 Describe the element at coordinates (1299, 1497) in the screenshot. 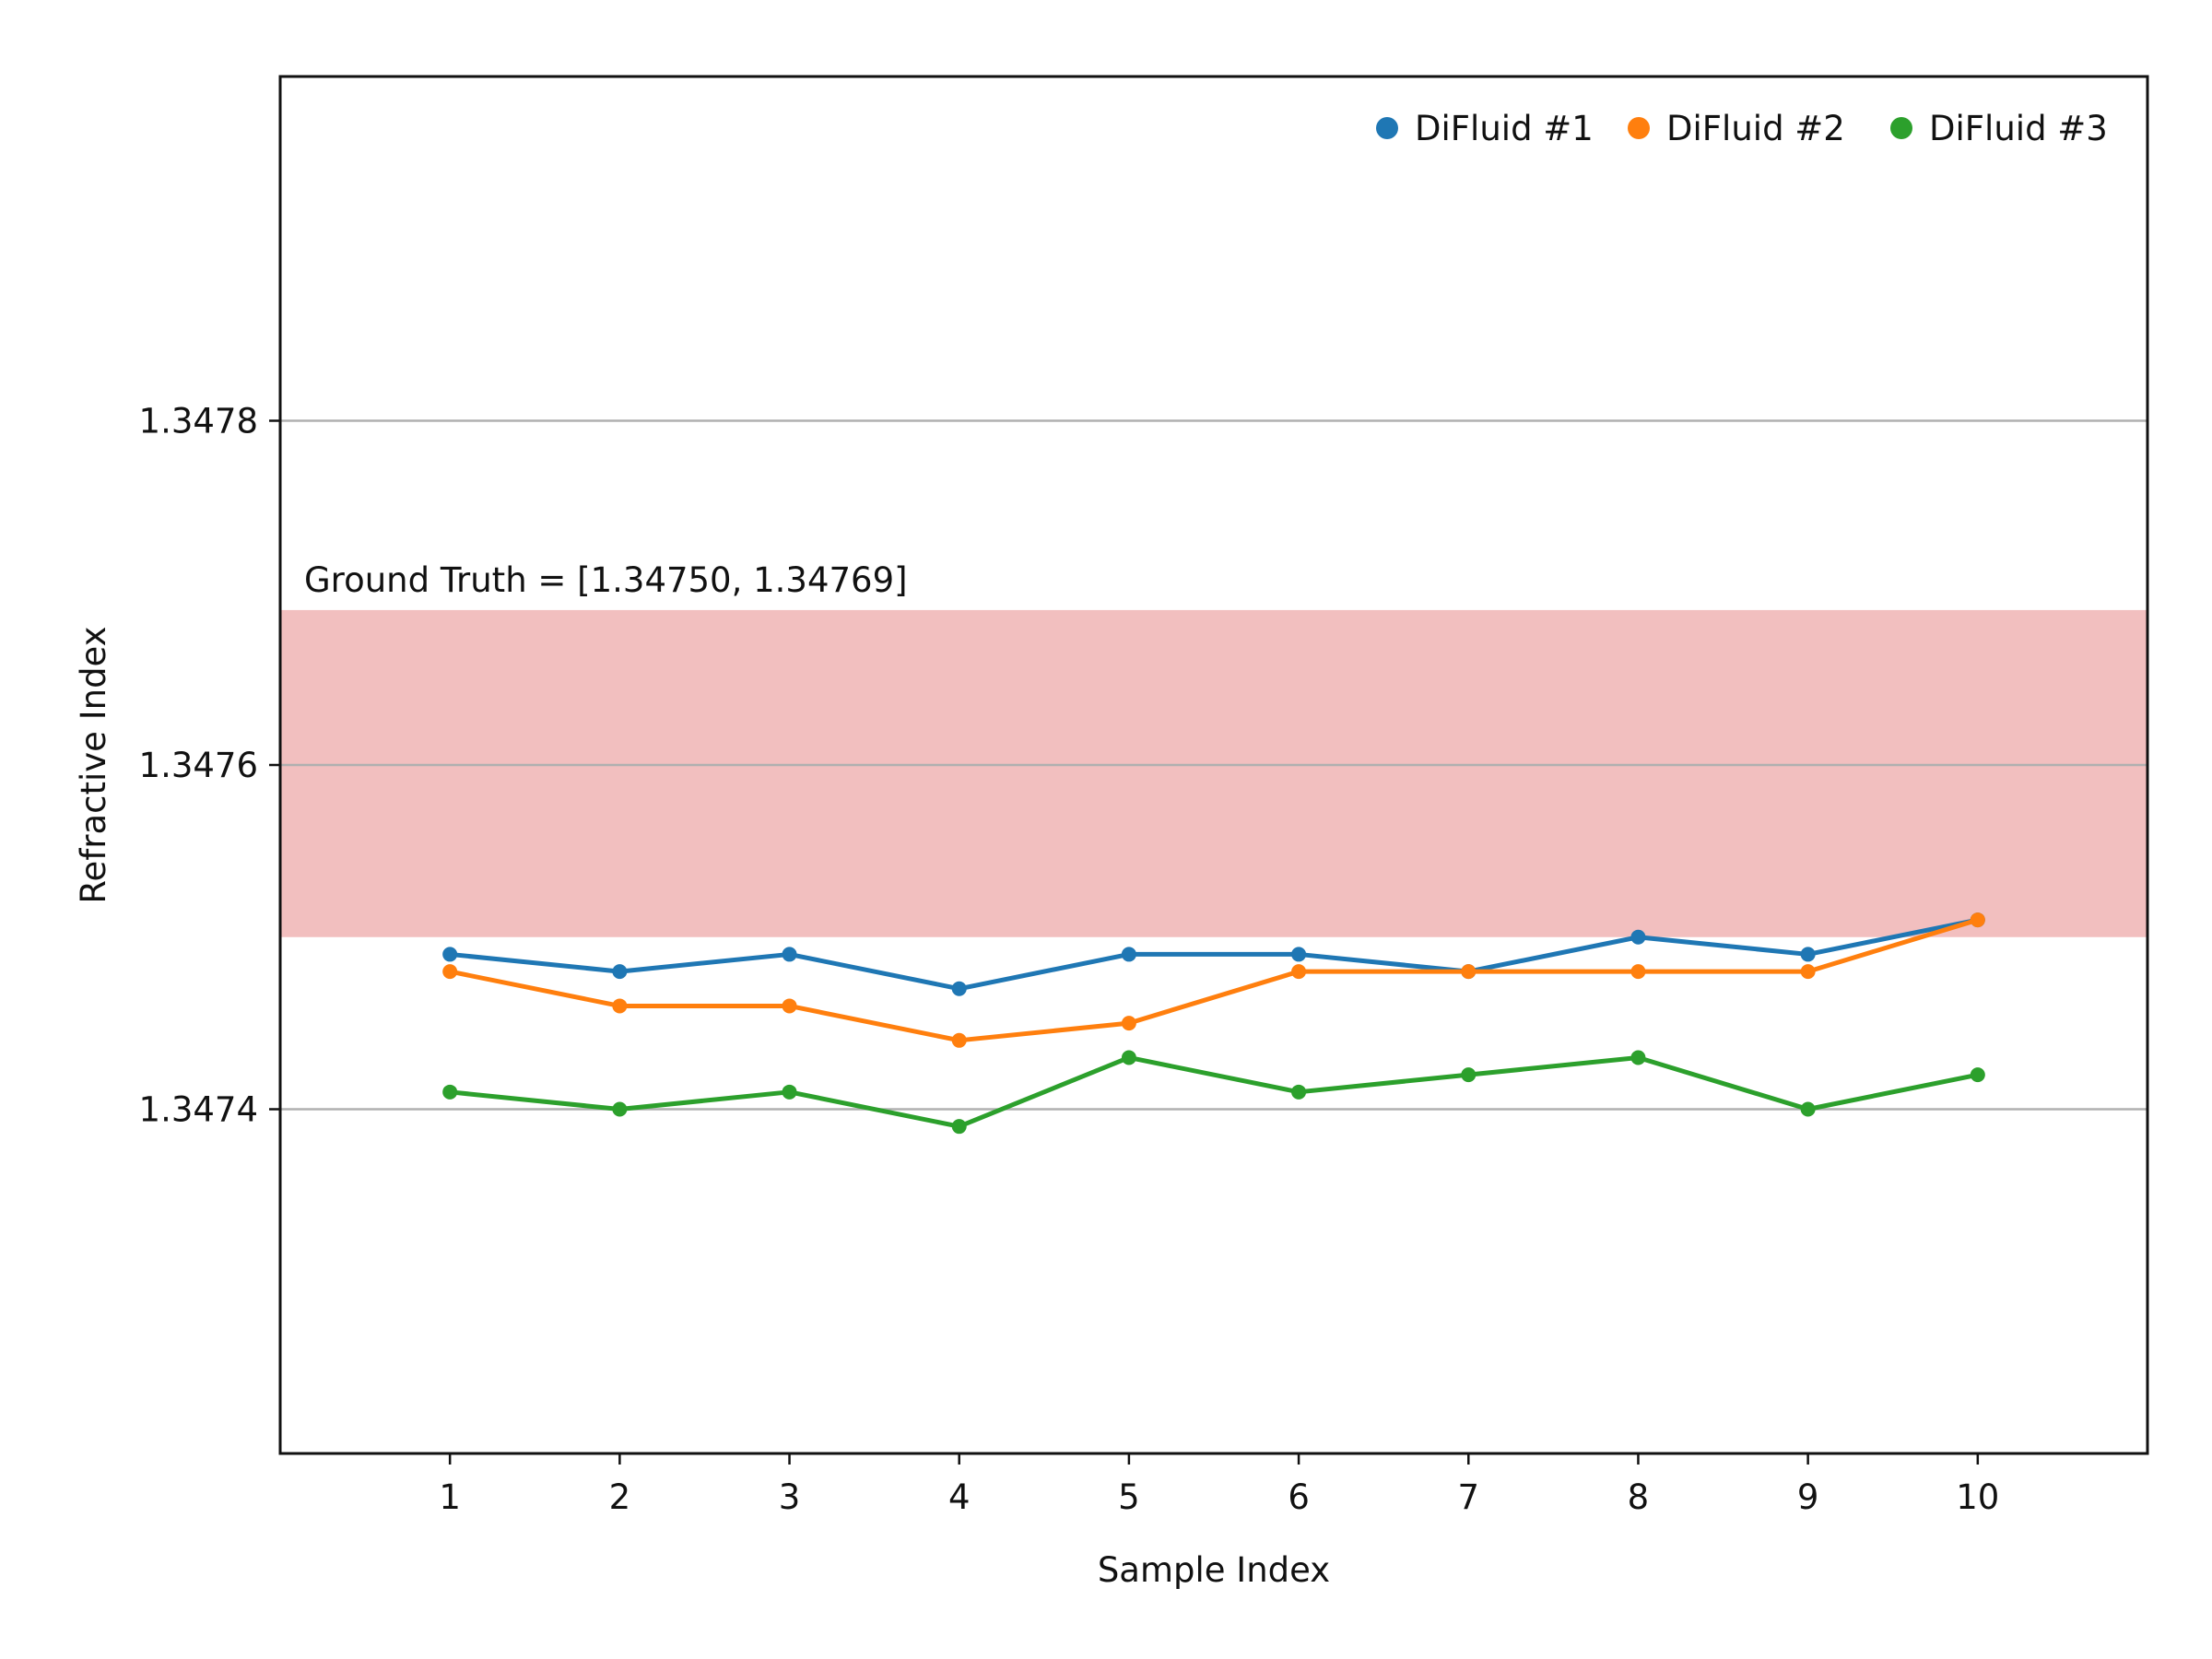

I see `x-tick-label: 6` at that location.